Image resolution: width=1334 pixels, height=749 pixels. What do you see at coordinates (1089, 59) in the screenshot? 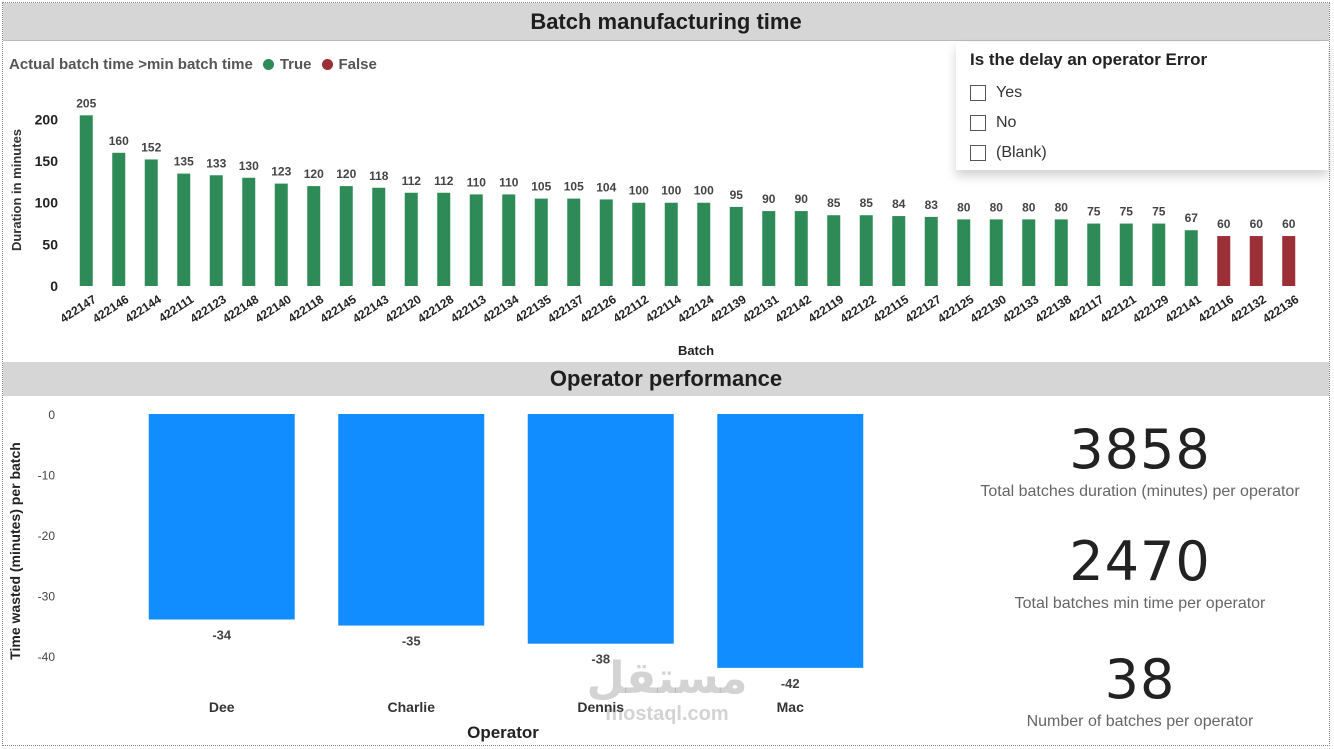
I see `slicer-title: Is the delay an operator Error` at bounding box center [1089, 59].